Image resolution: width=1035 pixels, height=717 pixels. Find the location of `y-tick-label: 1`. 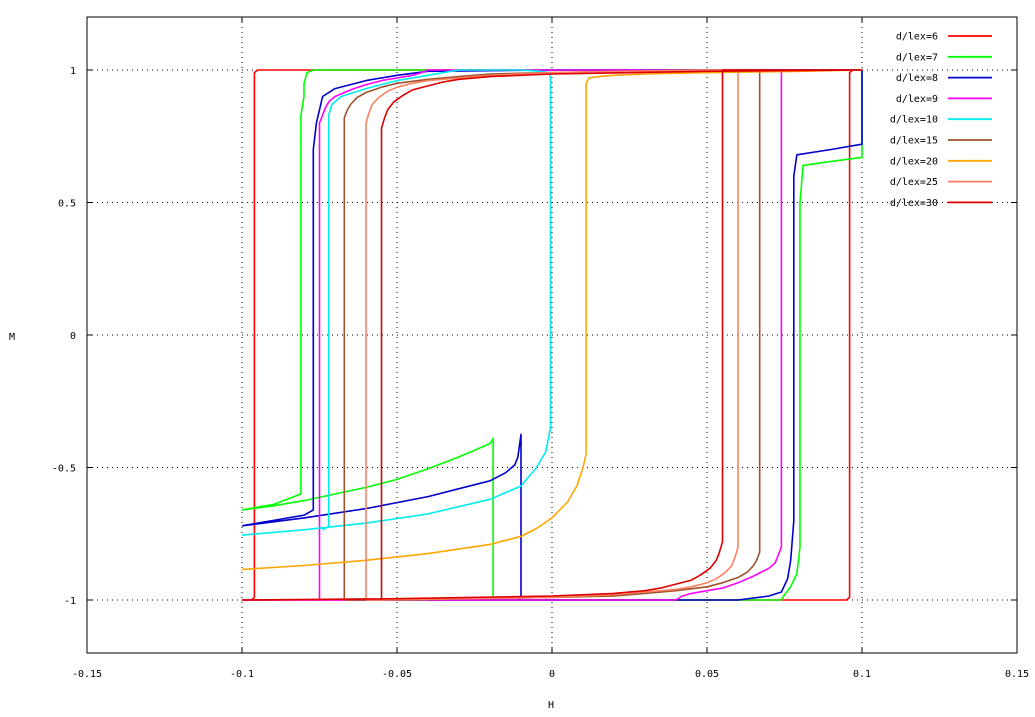

y-tick-label: 1 is located at coordinates (73, 71).